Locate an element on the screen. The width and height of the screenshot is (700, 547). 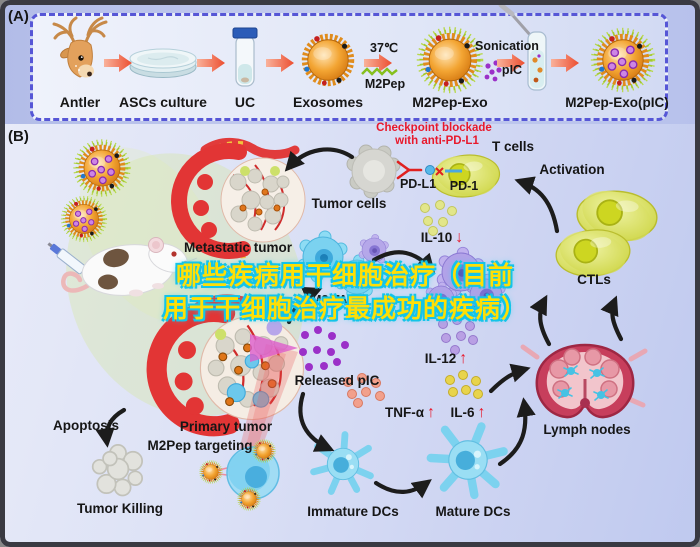
label-antler: Antler is located at coordinates (80, 102).